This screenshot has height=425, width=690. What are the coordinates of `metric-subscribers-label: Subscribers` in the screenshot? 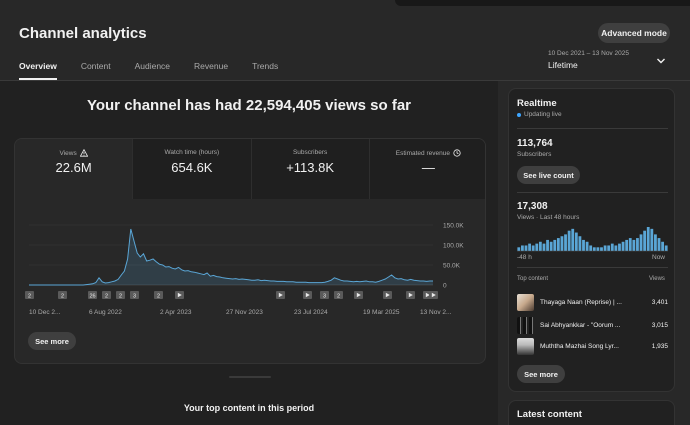 It's located at (310, 152).